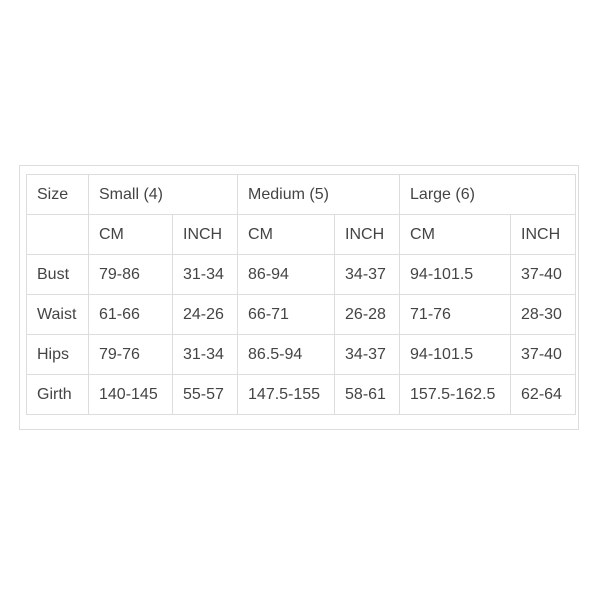 This screenshot has width=600, height=600. Describe the element at coordinates (286, 274) in the screenshot. I see `measurement-cell: 86-94` at that location.